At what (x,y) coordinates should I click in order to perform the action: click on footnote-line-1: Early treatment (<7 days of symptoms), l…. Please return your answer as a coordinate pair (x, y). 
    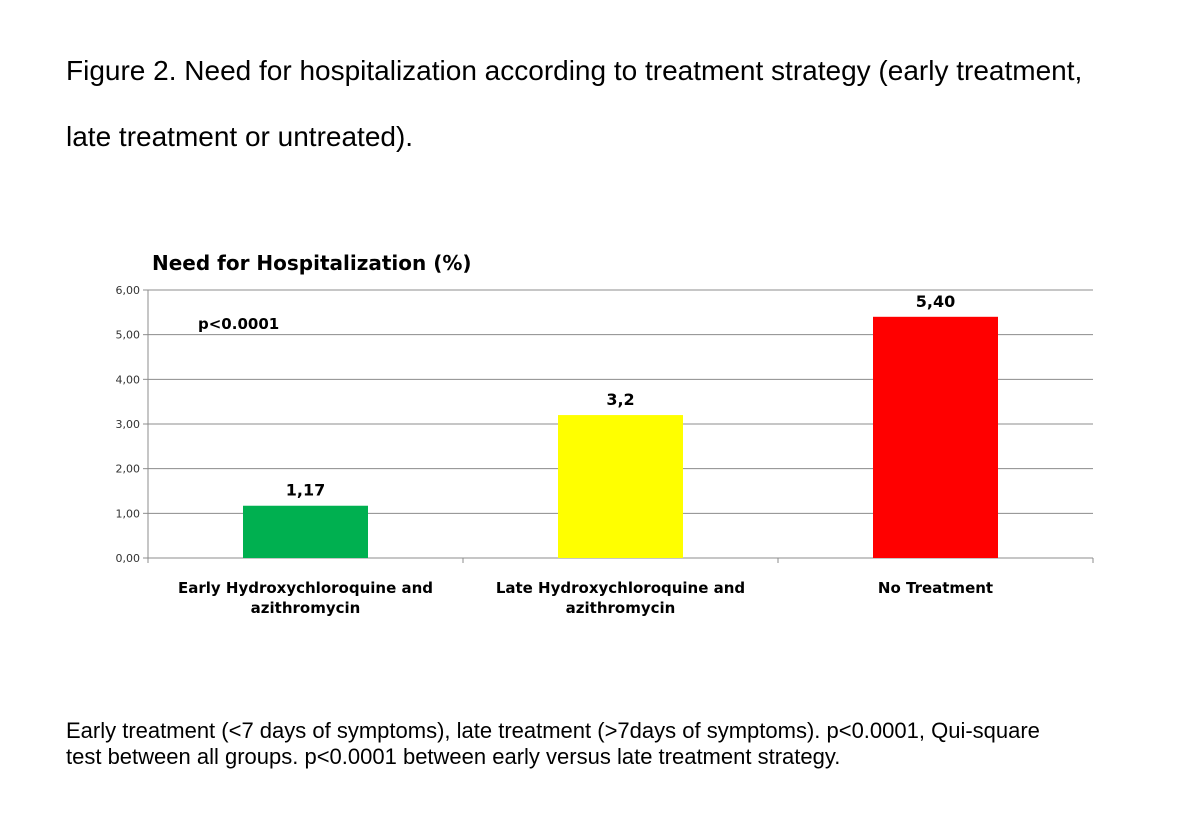
    Looking at the image, I should click on (553, 730).